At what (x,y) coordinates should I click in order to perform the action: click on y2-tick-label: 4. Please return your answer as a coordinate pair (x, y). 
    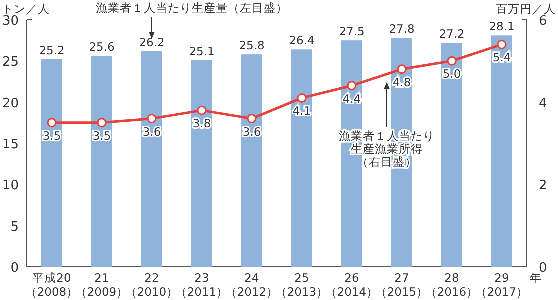
    Looking at the image, I should click on (543, 104).